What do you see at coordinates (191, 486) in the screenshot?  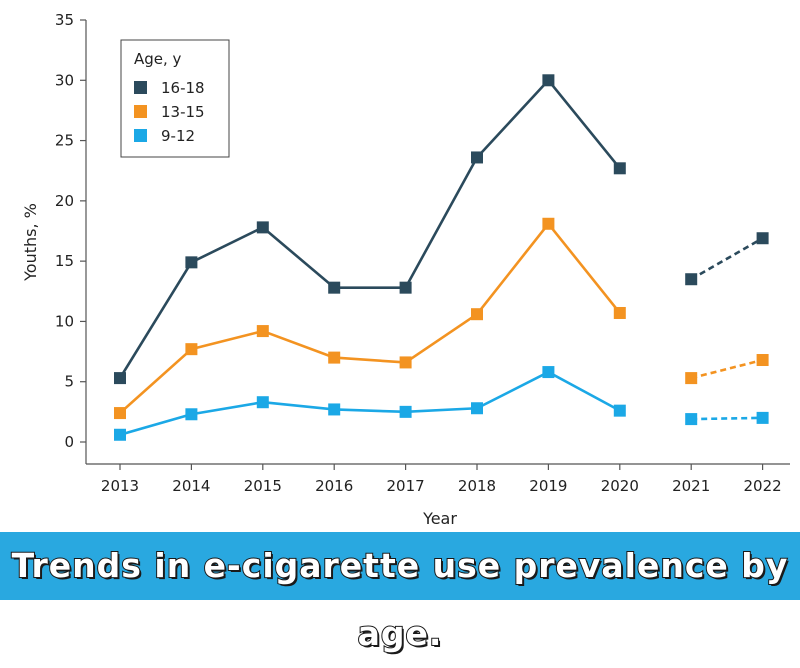 I see `x-tick-label: 2014` at bounding box center [191, 486].